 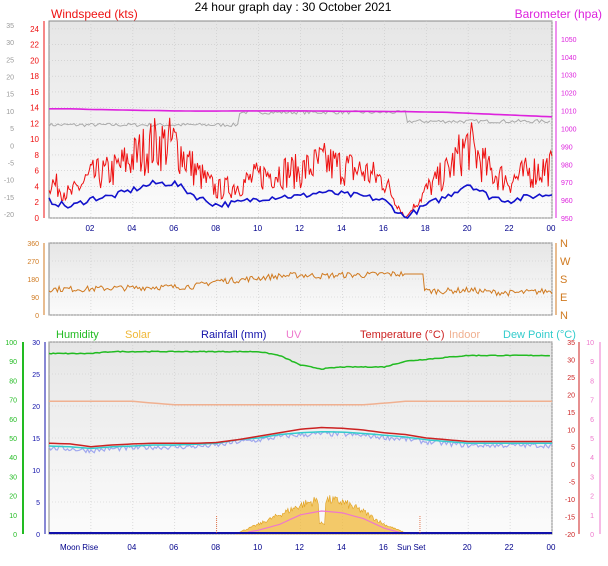 What do you see at coordinates (36, 407) in the screenshot?
I see `rainfall-tick: 20` at bounding box center [36, 407].